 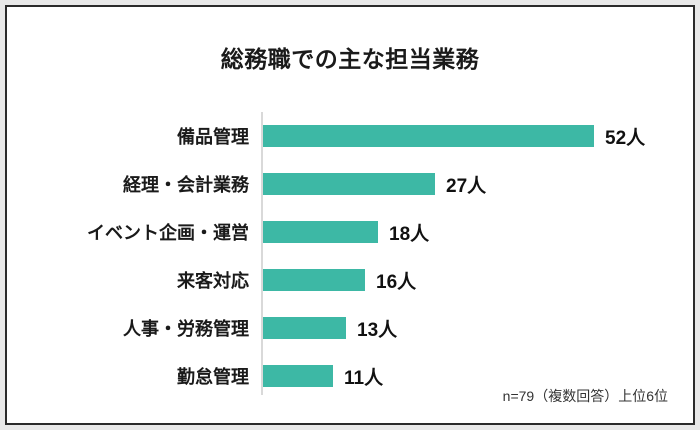 I want to click on chart-title: 総務職での主な担当業務, so click(x=350, y=59).